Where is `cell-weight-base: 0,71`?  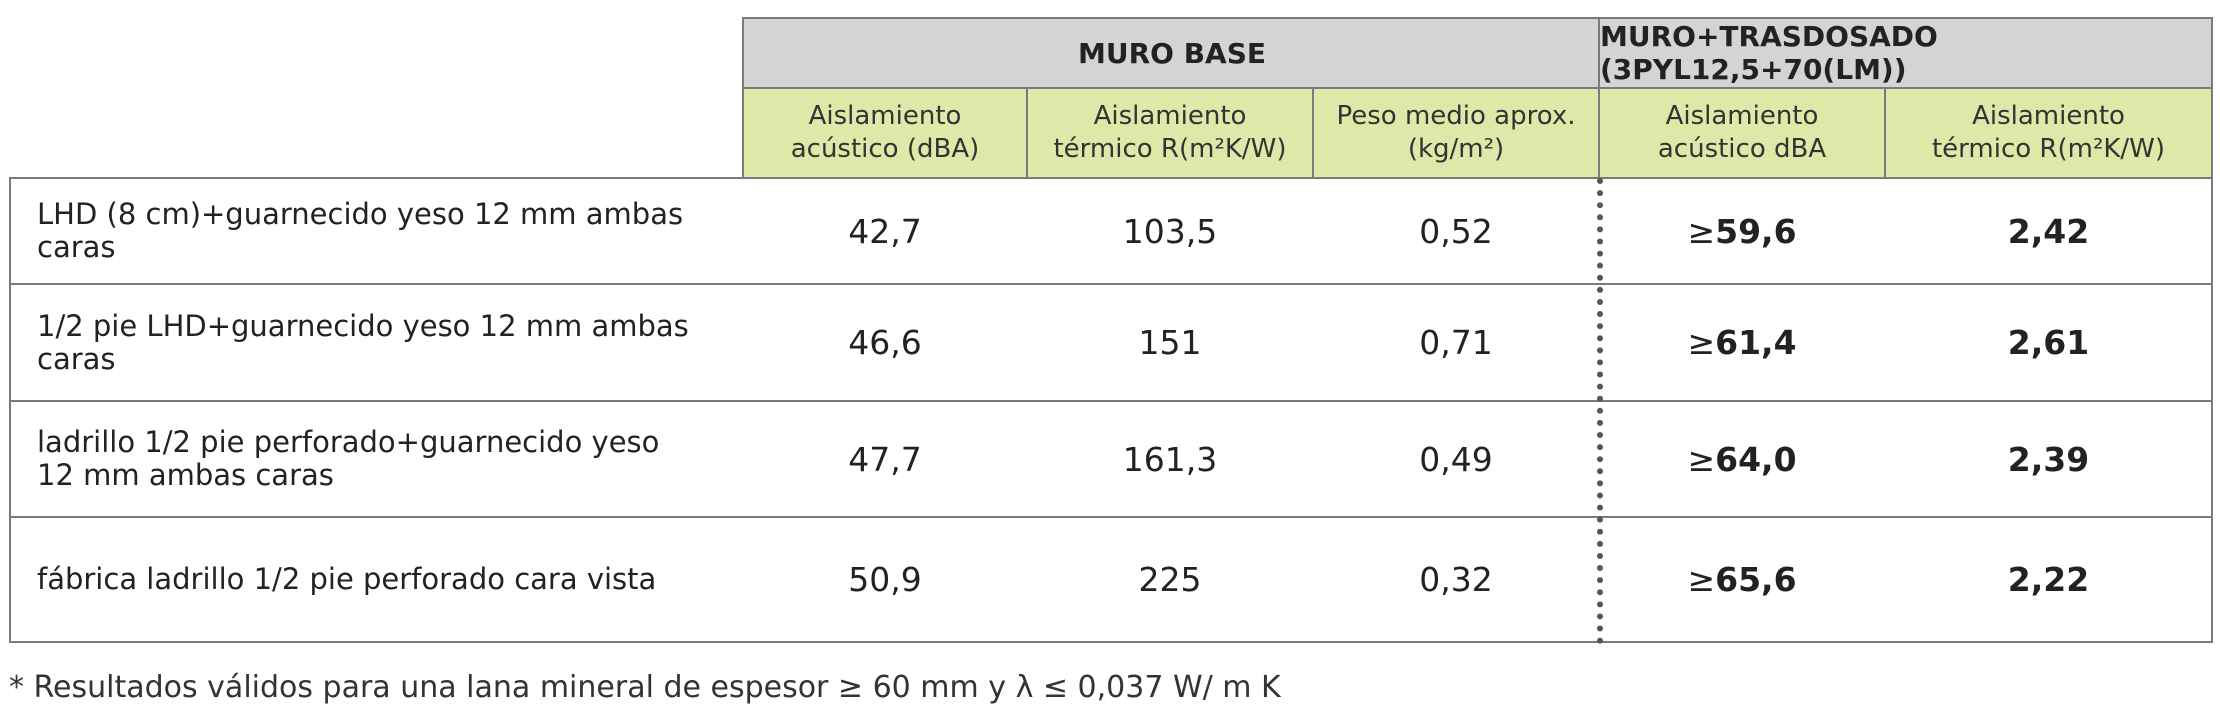 cell-weight-base: 0,71 is located at coordinates (1456, 342).